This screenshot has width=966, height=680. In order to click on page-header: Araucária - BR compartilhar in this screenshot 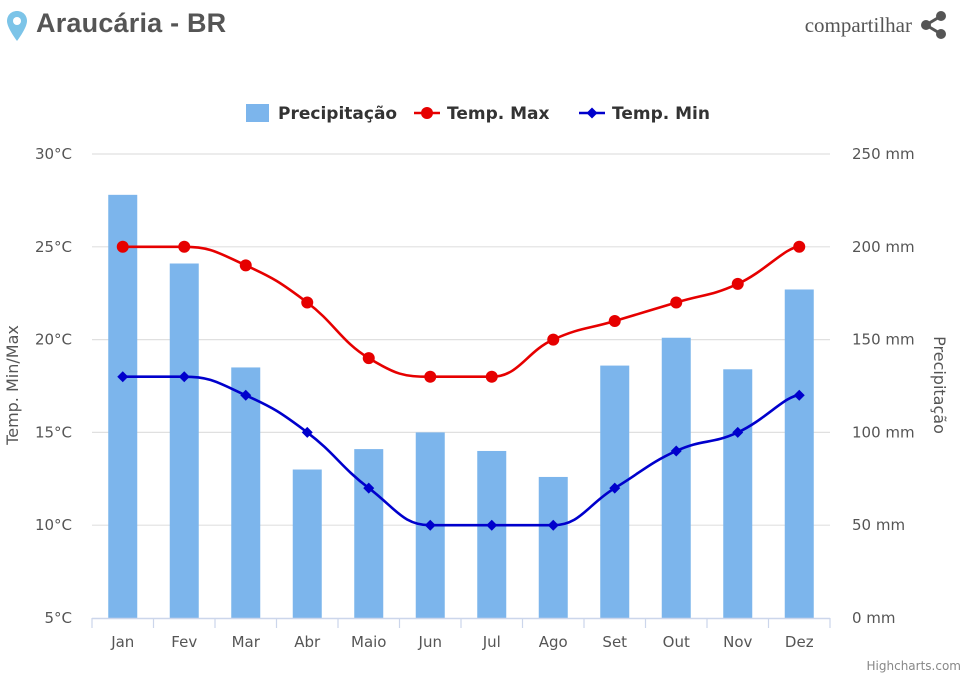, I will do `click(483, 26)`.